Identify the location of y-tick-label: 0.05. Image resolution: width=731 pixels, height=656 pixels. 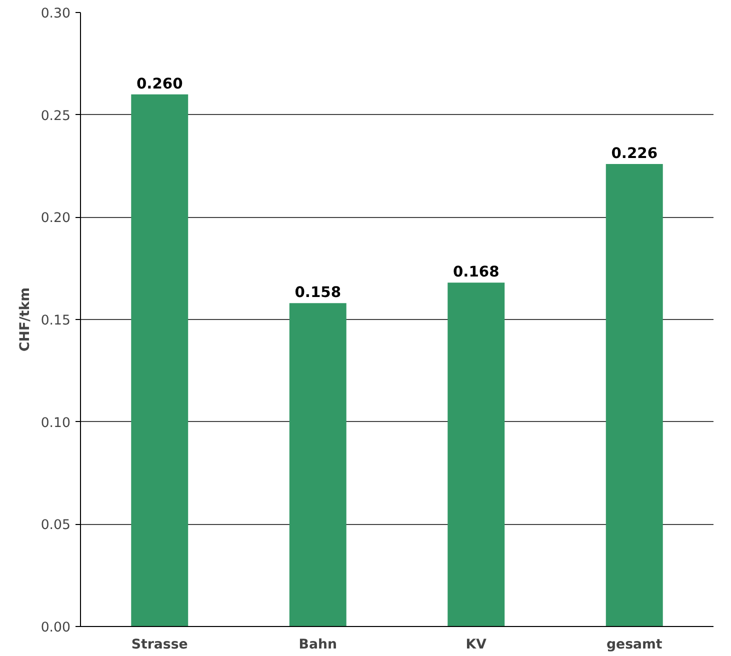
(55, 526).